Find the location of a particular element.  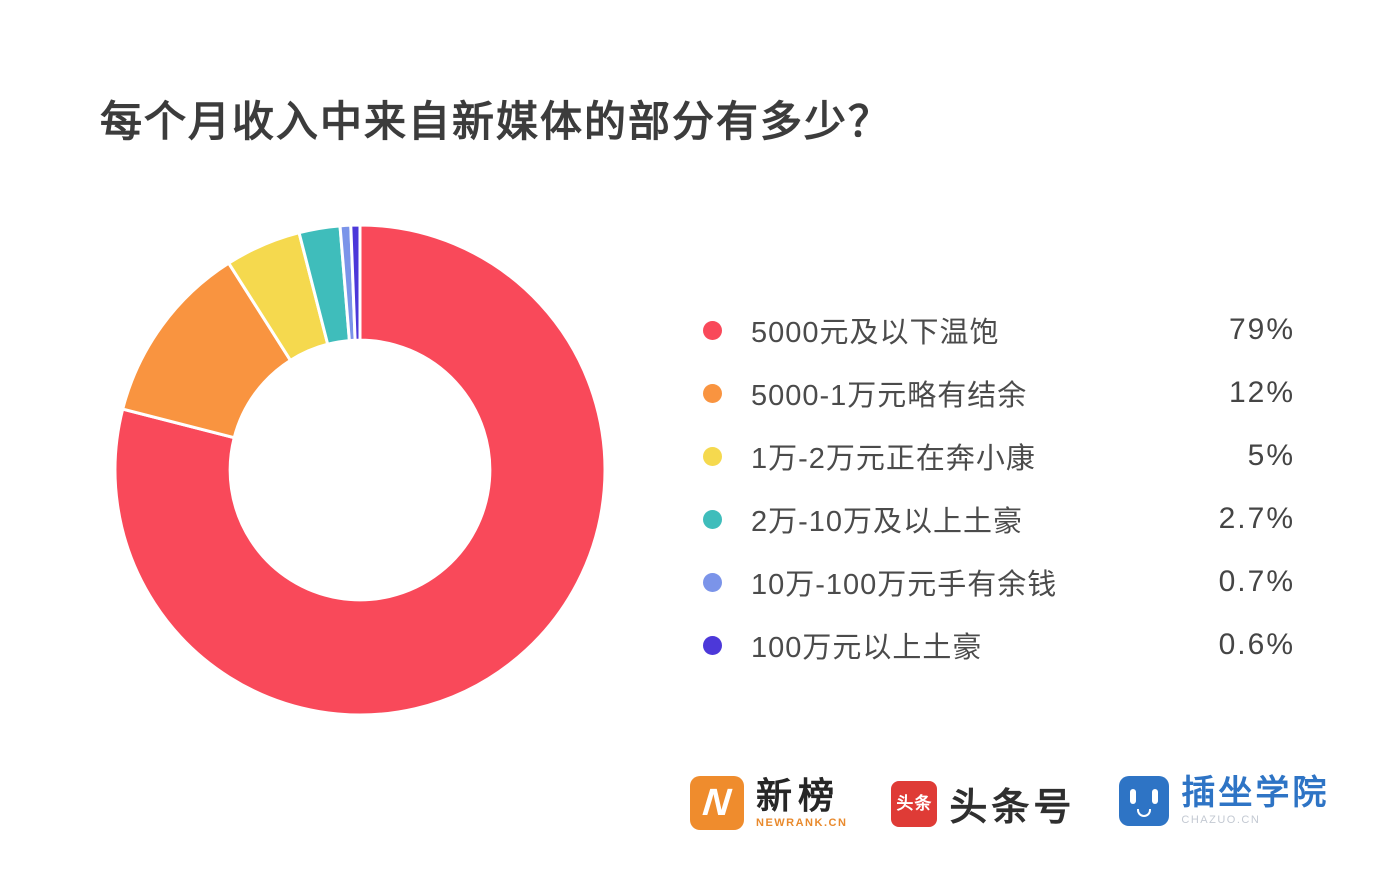

newrank-name: 新榜 is located at coordinates (798, 796).